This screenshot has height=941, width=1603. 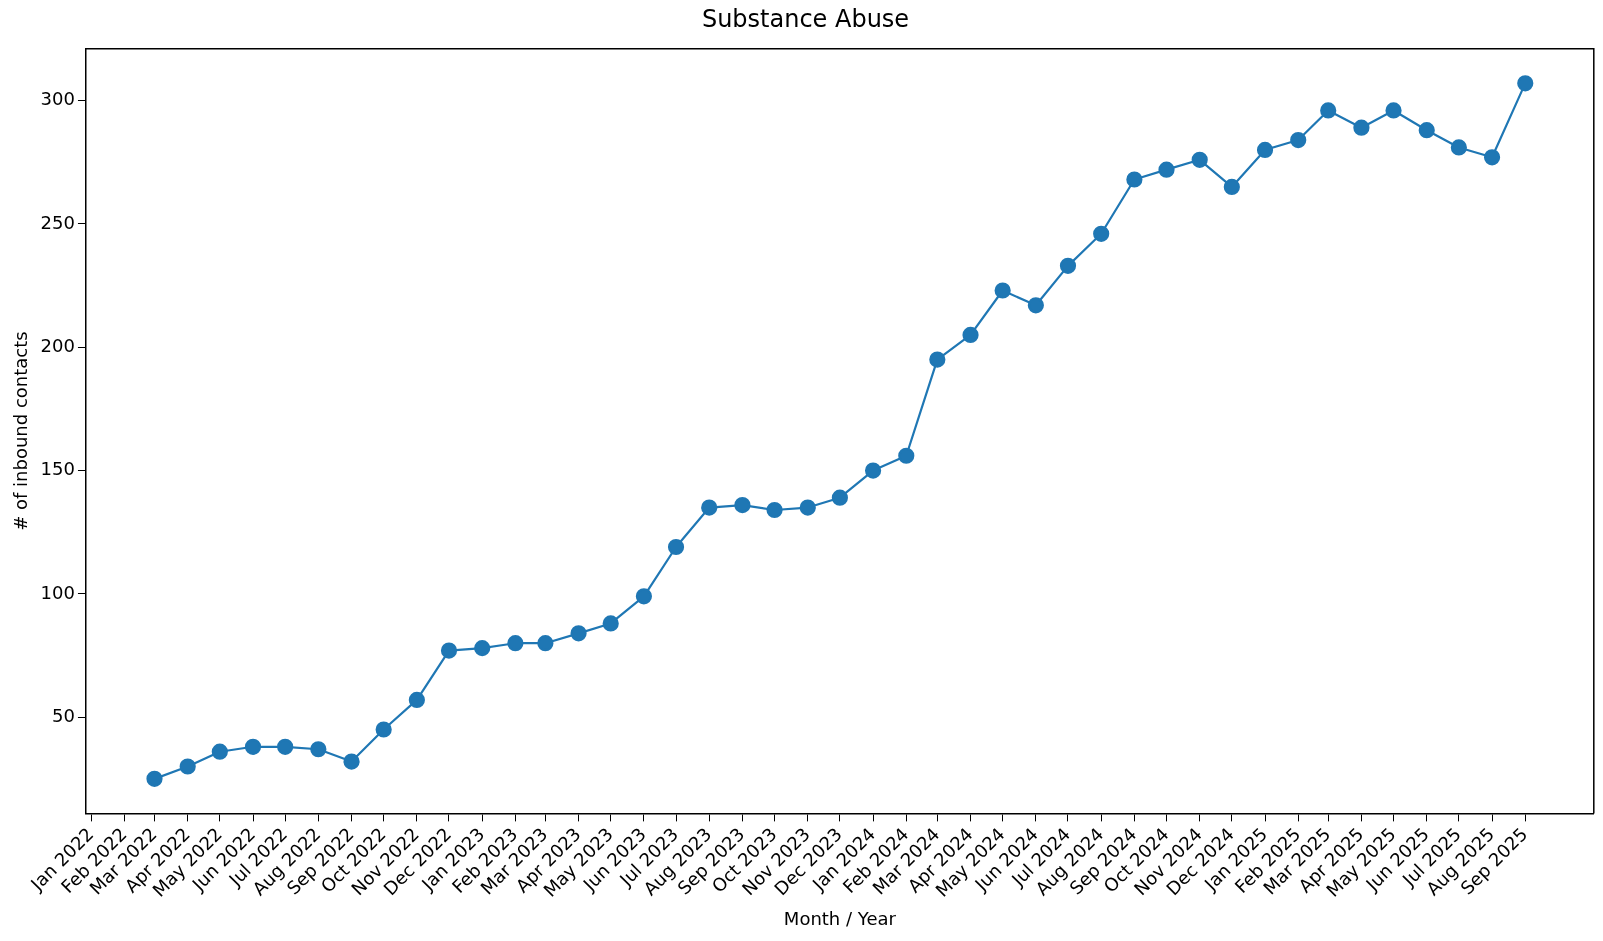 What do you see at coordinates (805, 18) in the screenshot?
I see `chart-title: Substance Abuse` at bounding box center [805, 18].